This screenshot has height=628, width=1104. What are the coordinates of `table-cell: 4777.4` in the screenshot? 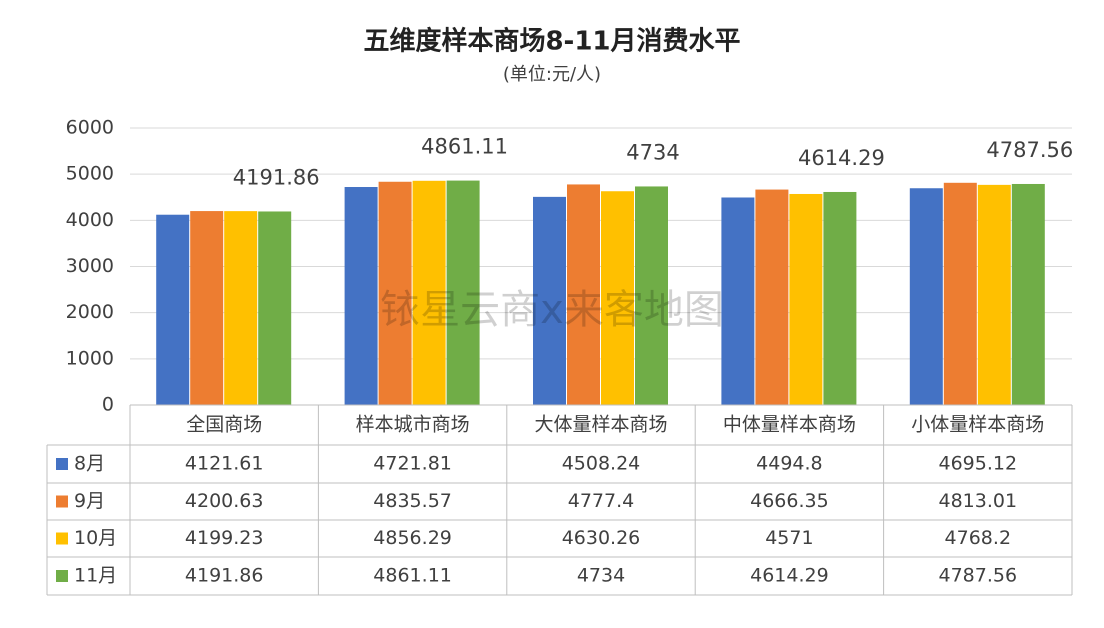 It's located at (601, 501).